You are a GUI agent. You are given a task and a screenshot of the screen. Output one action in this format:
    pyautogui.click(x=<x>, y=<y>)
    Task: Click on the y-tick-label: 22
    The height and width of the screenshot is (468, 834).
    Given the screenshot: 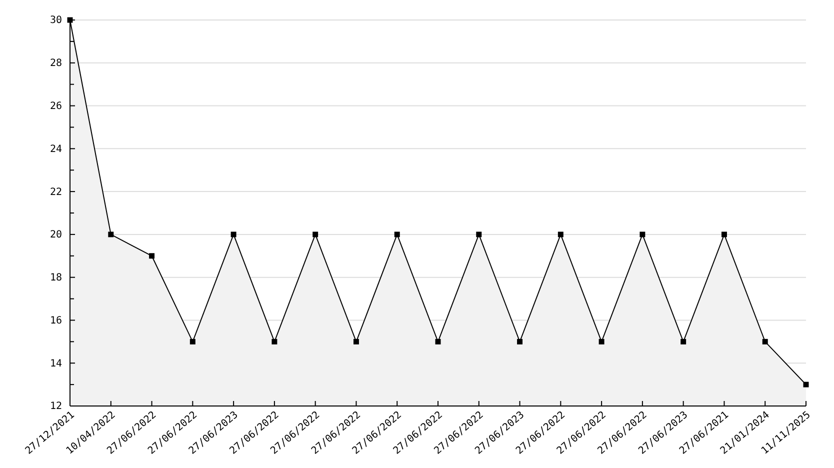 What is the action you would take?
    pyautogui.click(x=56, y=192)
    